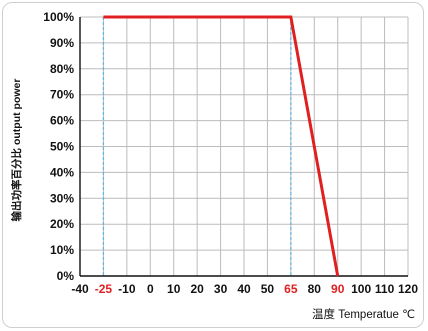  What do you see at coordinates (62, 198) in the screenshot?
I see `y-tick-label: 30%` at bounding box center [62, 198].